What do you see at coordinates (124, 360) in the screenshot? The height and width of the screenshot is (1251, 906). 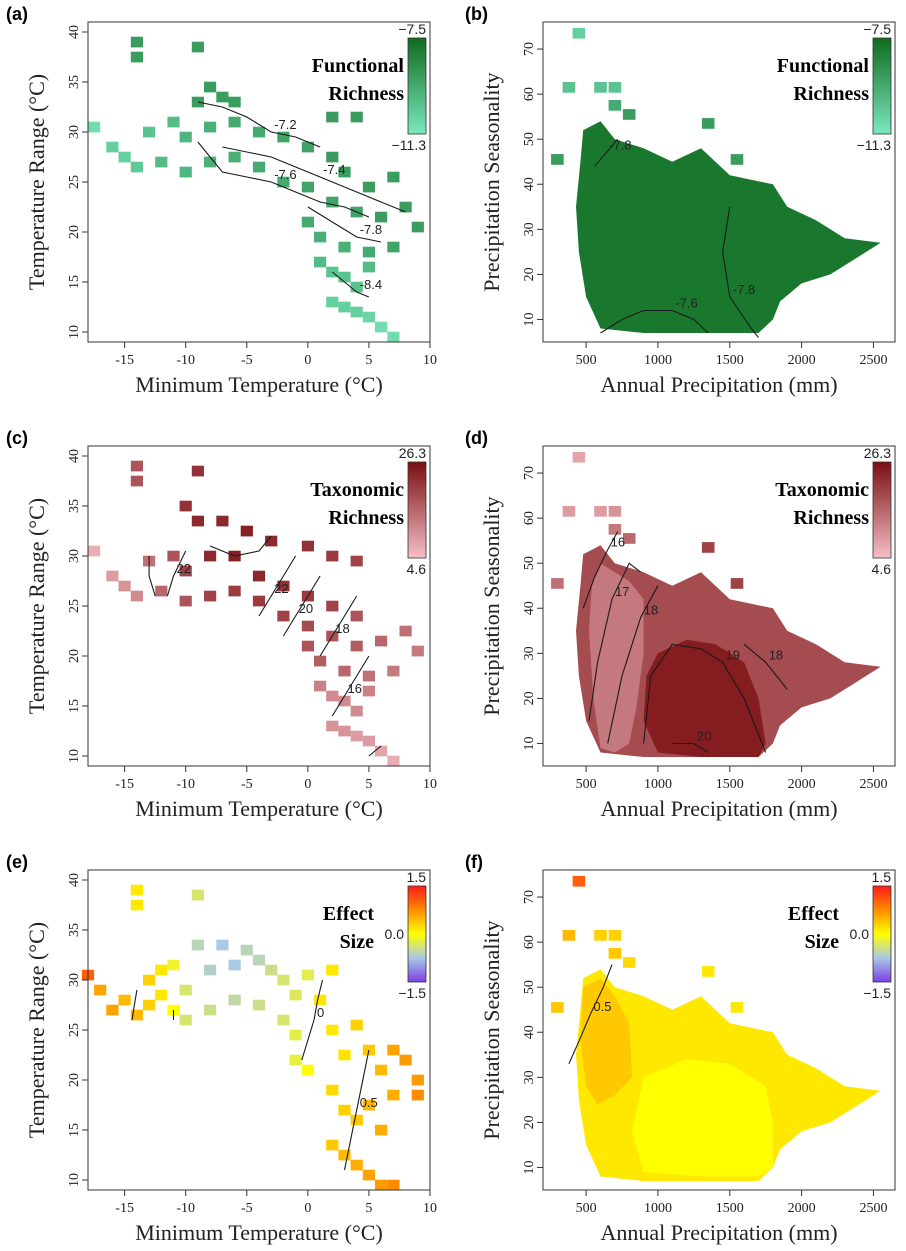 I see `x-tick-label: -15` at bounding box center [124, 360].